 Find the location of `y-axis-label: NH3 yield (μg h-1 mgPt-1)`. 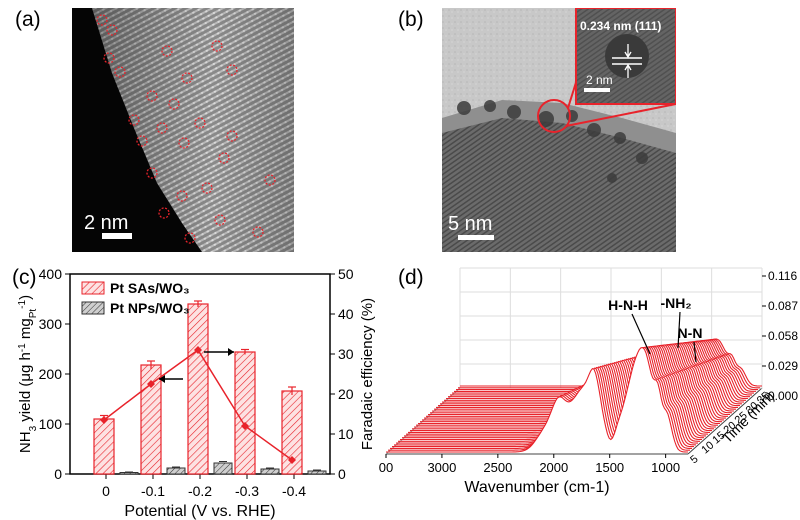

y-axis-label: NH3 yield (μg h-1 mgPt-1) is located at coordinates (28, 374).